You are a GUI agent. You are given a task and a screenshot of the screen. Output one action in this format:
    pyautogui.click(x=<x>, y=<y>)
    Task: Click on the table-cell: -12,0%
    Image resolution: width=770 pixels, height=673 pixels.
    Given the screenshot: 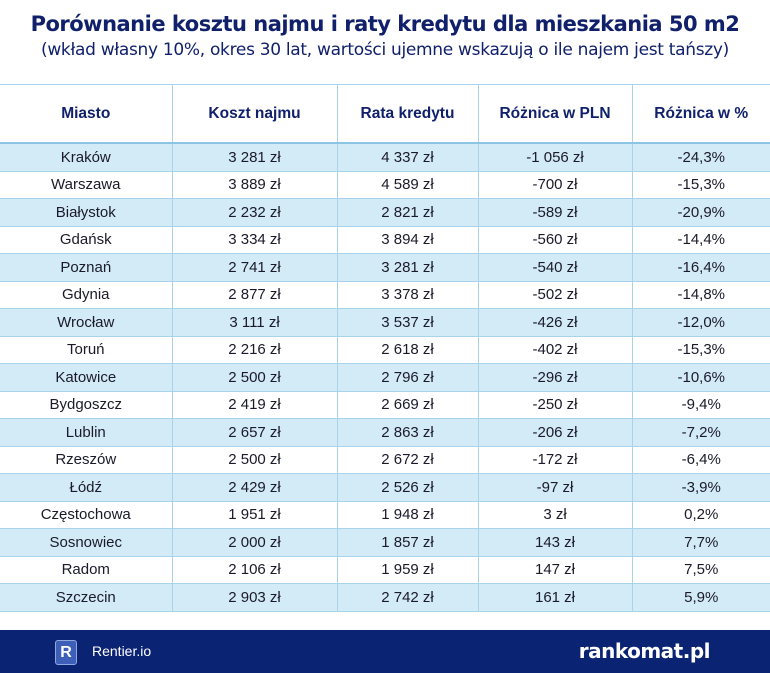 What is the action you would take?
    pyautogui.click(x=700, y=322)
    